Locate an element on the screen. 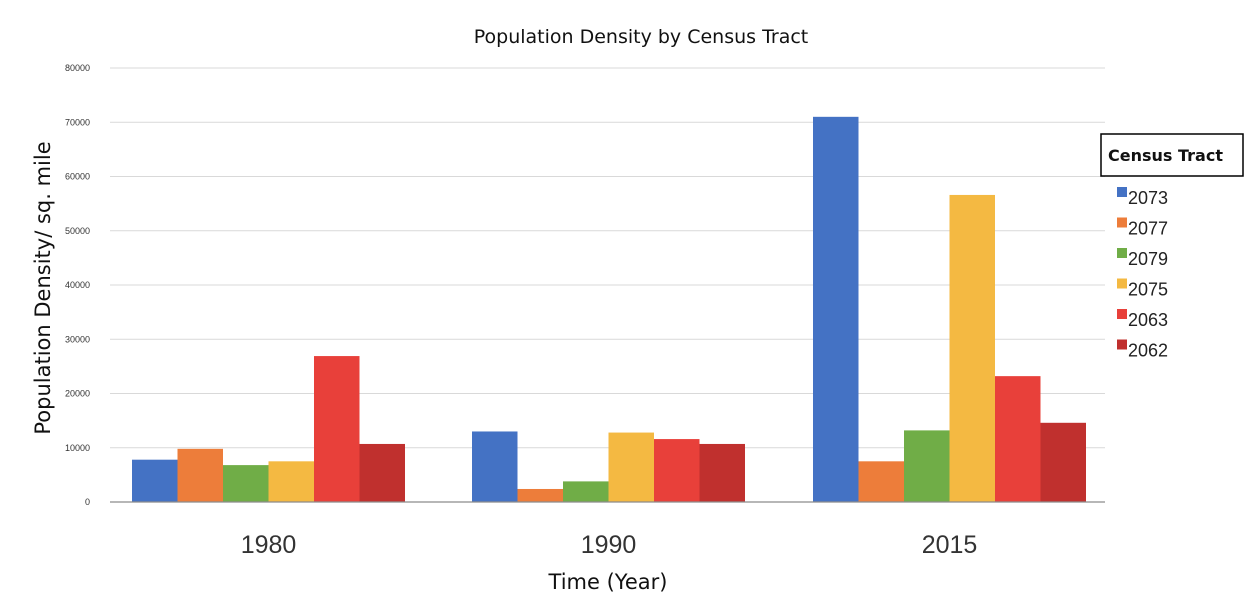  bar-2062-1990 is located at coordinates (722, 472).